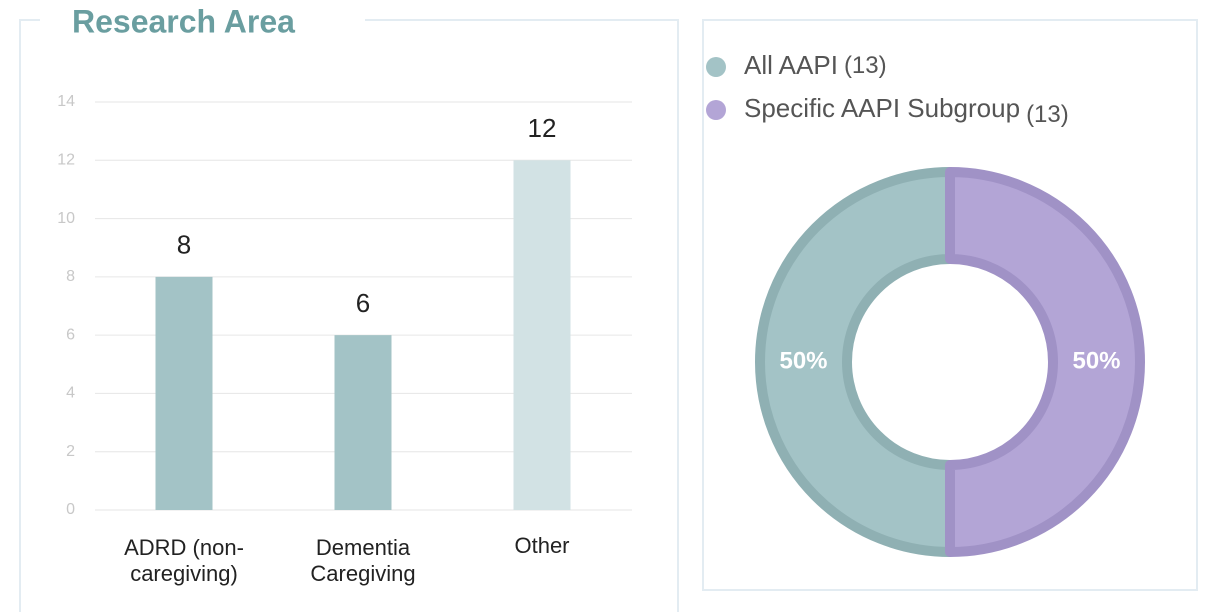 This screenshot has height=612, width=1205. I want to click on x-tick-label: ADRD (non-caregiving), so click(184, 560).